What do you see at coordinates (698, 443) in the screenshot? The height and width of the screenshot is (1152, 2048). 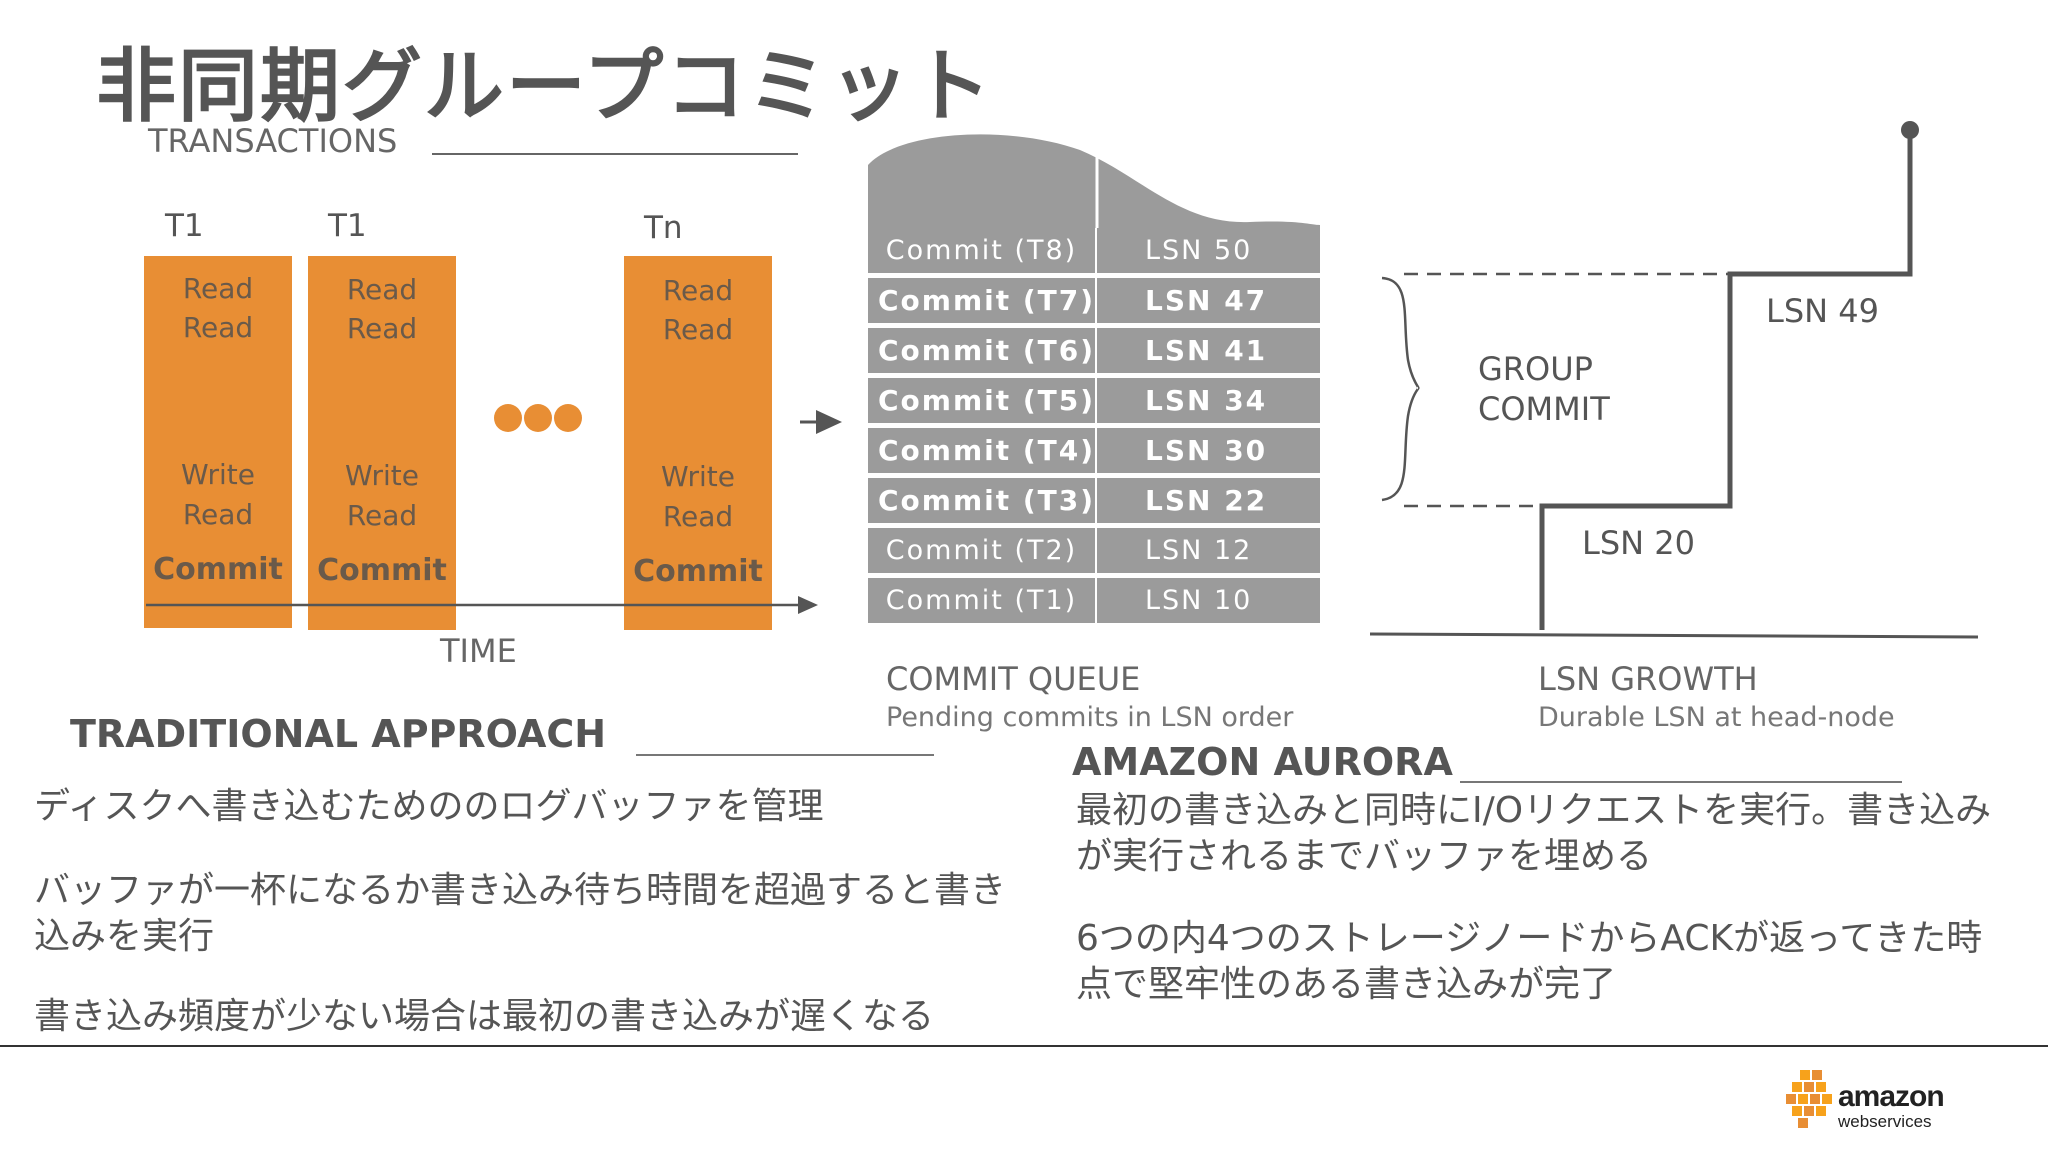 I see `transaction-box-n: Read Read Write Read Commit` at bounding box center [698, 443].